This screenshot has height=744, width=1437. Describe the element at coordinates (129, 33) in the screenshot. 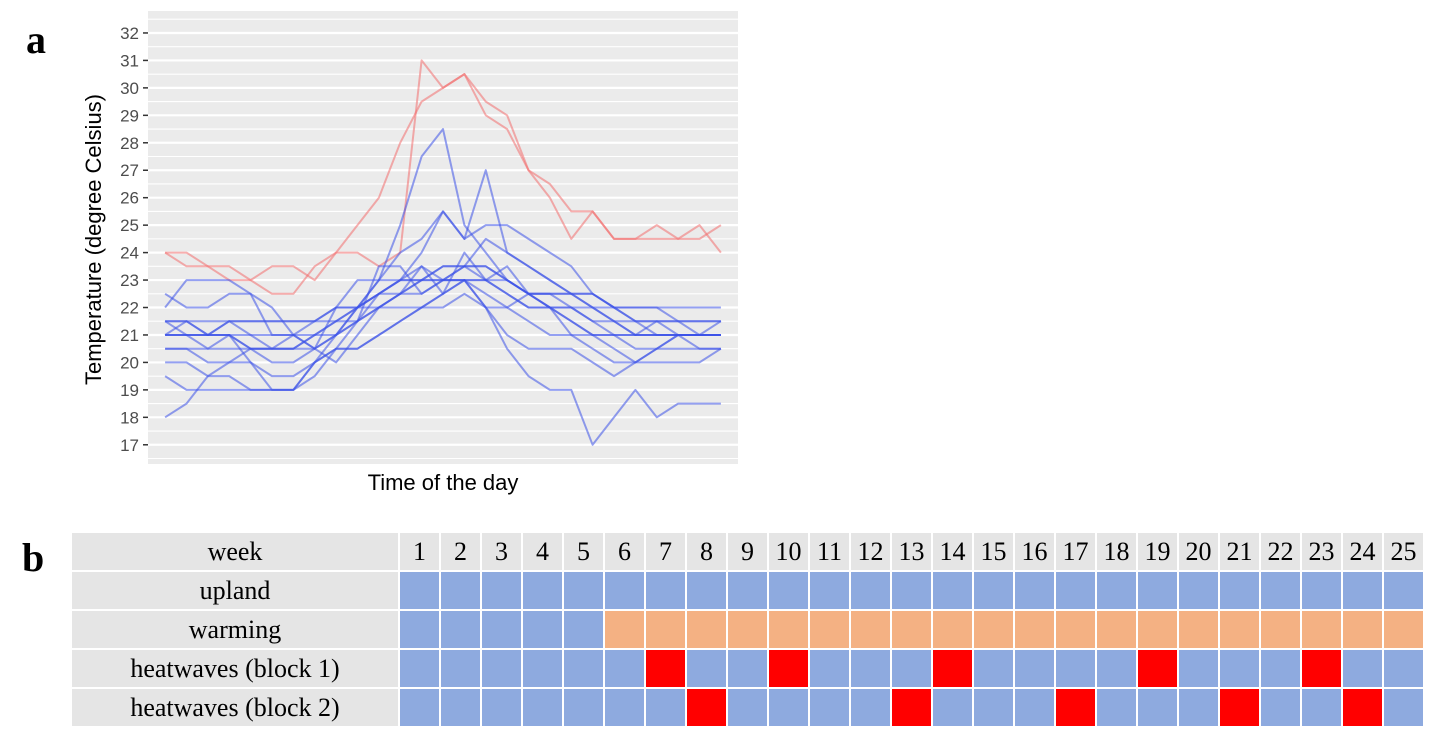

I see `y-tick-label: 32` at that location.